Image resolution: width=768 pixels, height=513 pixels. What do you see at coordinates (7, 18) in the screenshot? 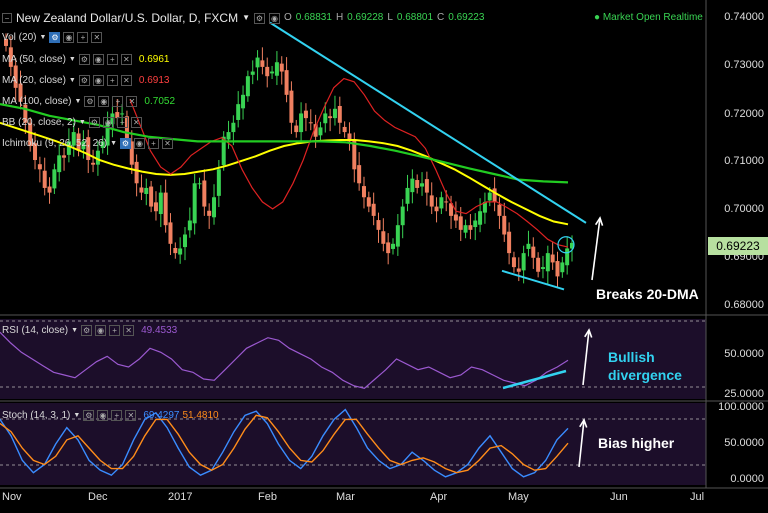
I see `collapse-icon: −` at bounding box center [7, 18].